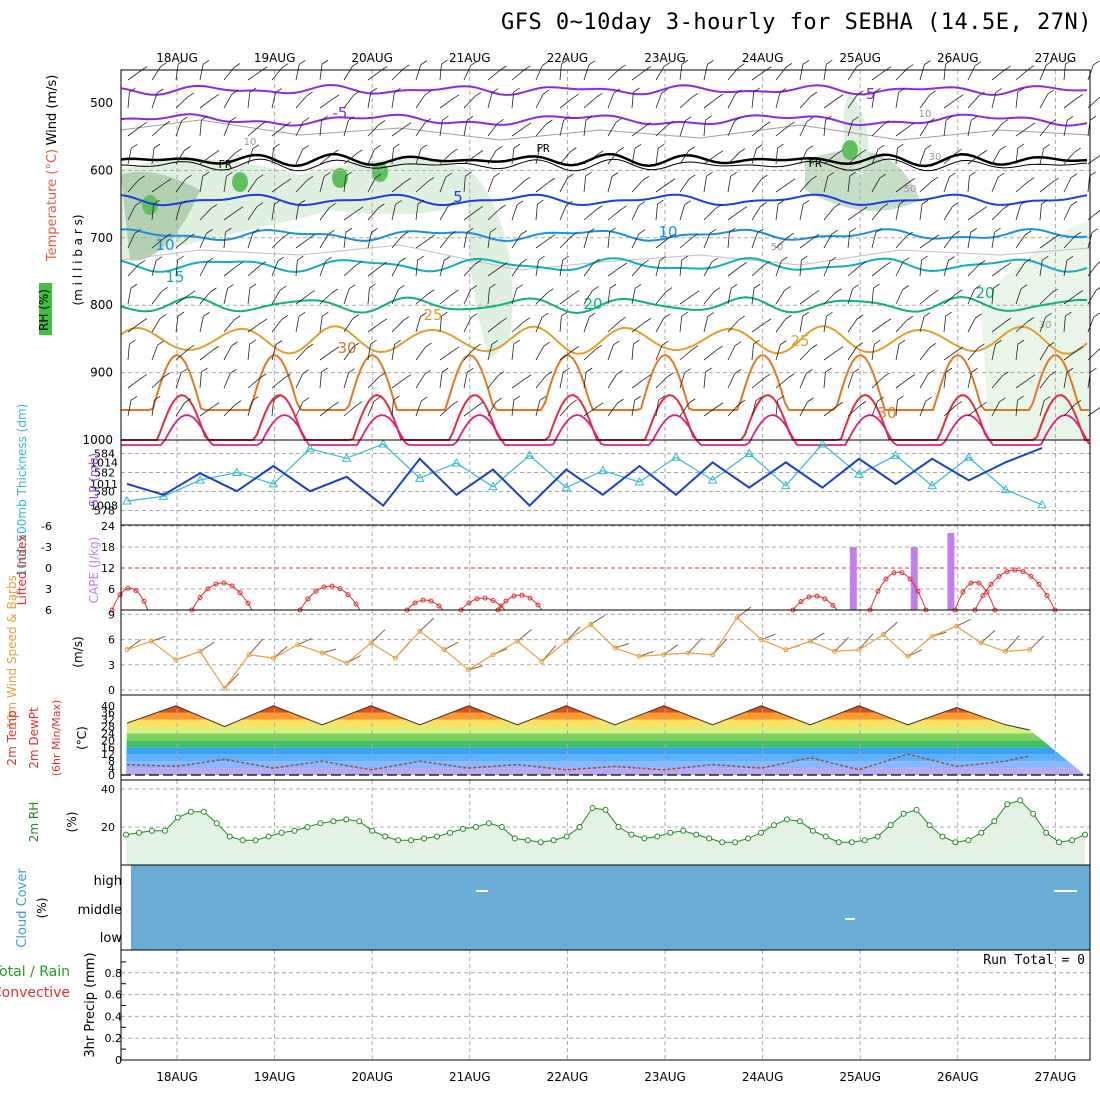 This screenshot has height=1100, width=1100. Describe the element at coordinates (111, 775) in the screenshot. I see `temp-ytick: 0` at that location.